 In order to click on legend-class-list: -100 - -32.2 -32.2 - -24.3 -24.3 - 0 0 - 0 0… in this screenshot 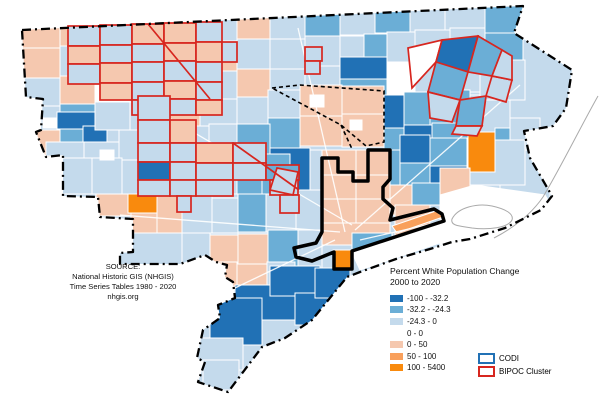, I will do `click(490, 332)`.